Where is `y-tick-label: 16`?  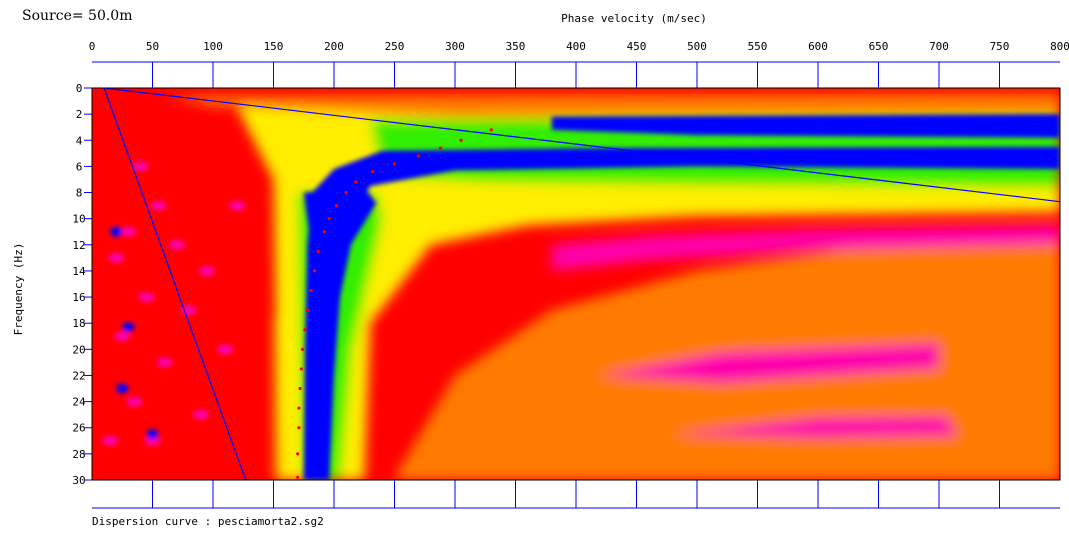
y-tick-label: 16 is located at coordinates (78, 297).